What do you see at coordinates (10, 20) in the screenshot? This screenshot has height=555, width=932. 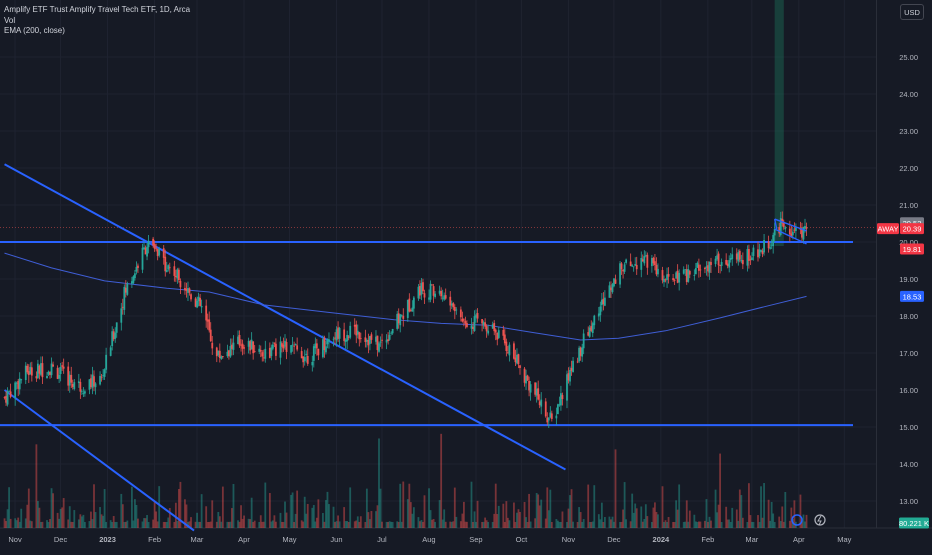 I see `indicator-vol: Vol` at bounding box center [10, 20].